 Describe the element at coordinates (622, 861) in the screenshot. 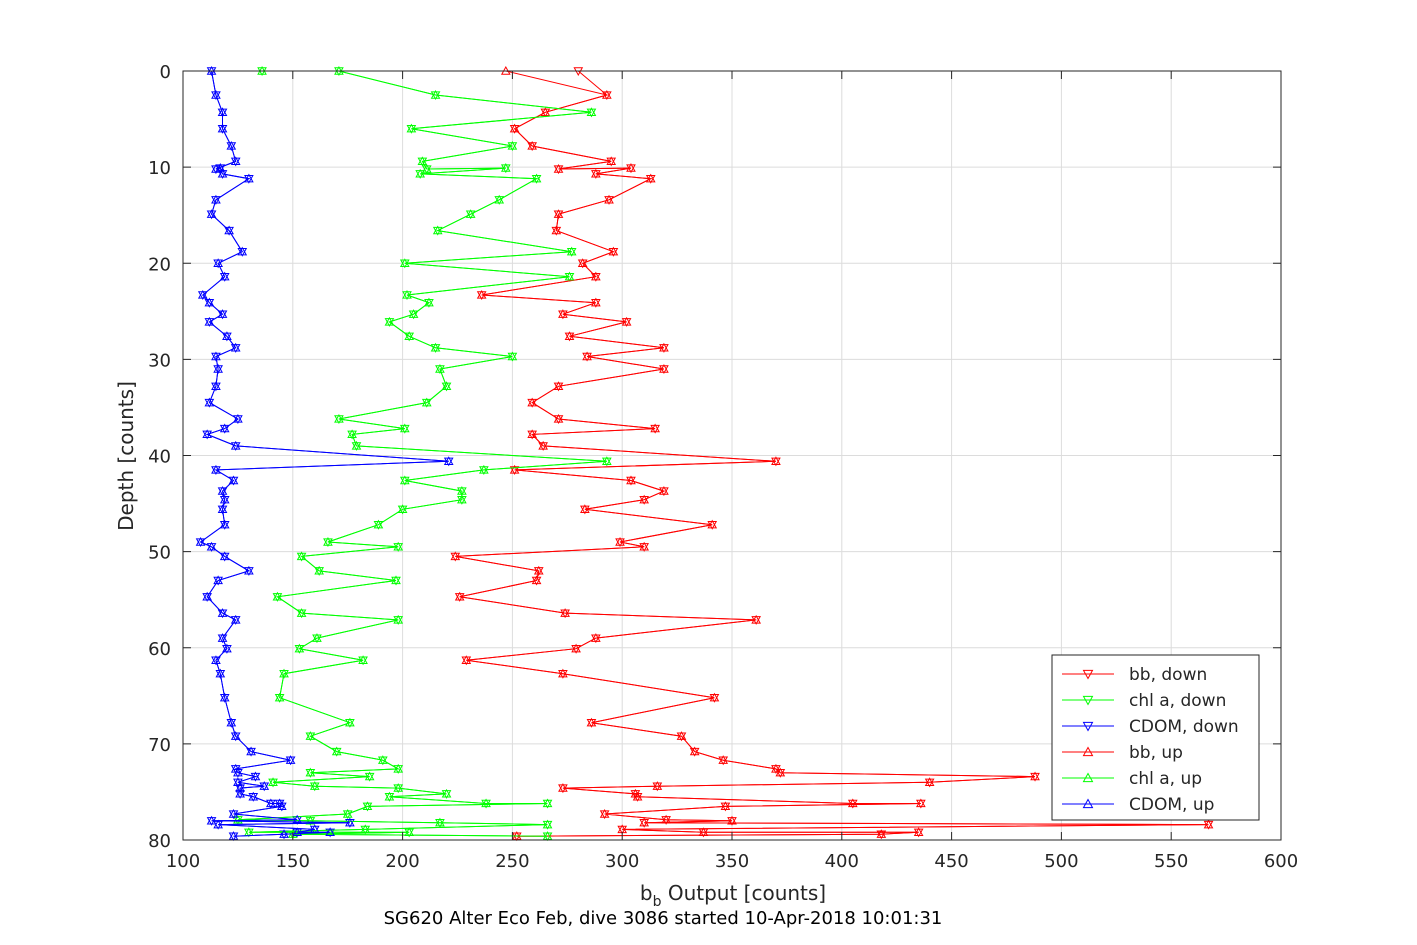

I see `x-tick-label: 300` at that location.